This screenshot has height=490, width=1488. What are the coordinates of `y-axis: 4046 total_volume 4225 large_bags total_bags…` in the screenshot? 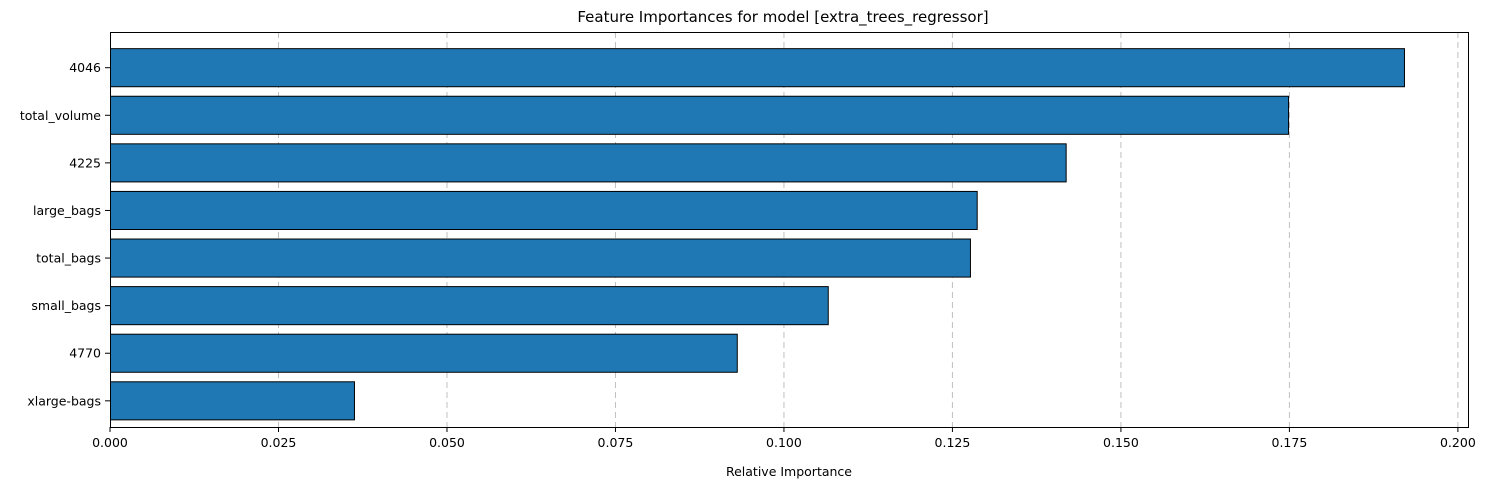 It's located at (65, 234).